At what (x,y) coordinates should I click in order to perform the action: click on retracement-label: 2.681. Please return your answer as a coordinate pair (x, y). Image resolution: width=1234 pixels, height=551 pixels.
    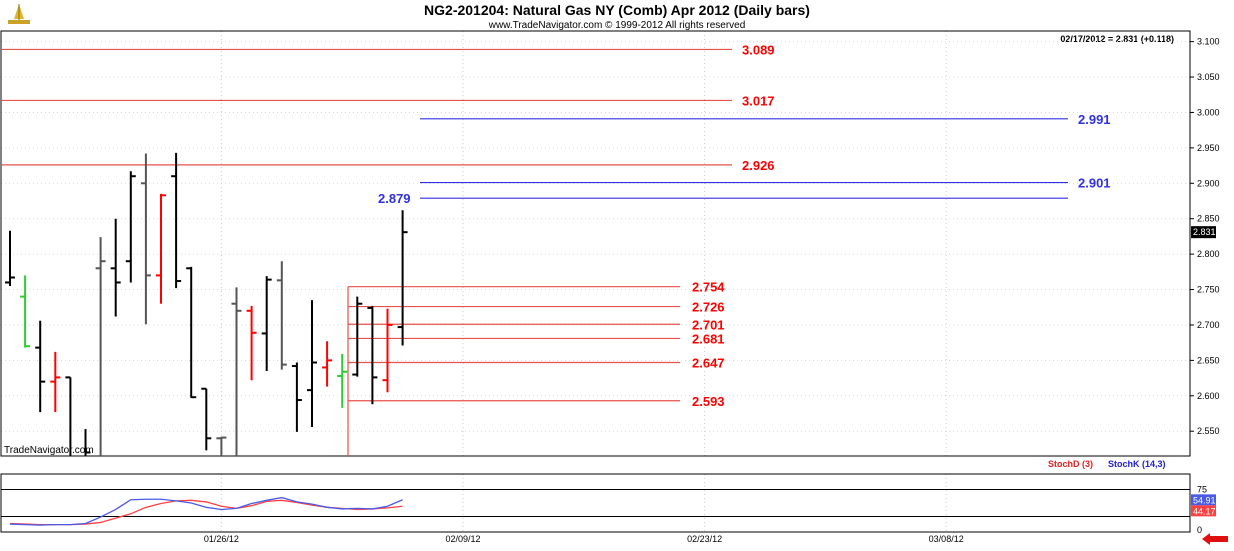
    Looking at the image, I should click on (708, 338).